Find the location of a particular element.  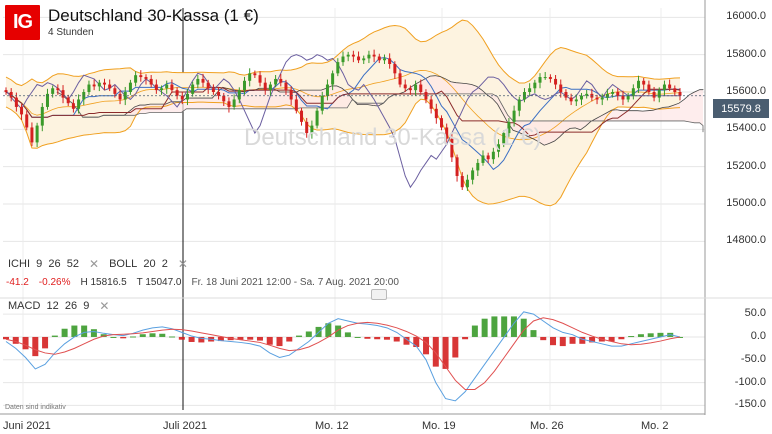

macd-legend: MACD 12 26 9 ✕ is located at coordinates (60, 306).